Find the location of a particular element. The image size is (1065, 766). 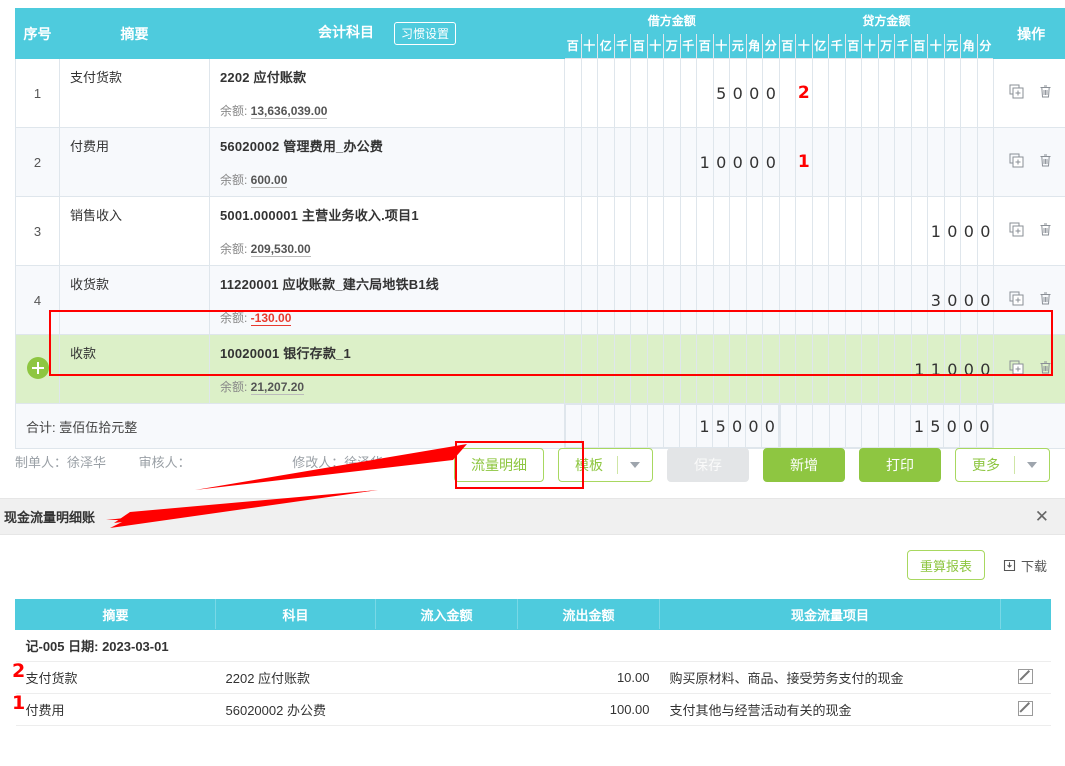

amount-digit-credit-r2-分: 0 is located at coordinates (985, 231).